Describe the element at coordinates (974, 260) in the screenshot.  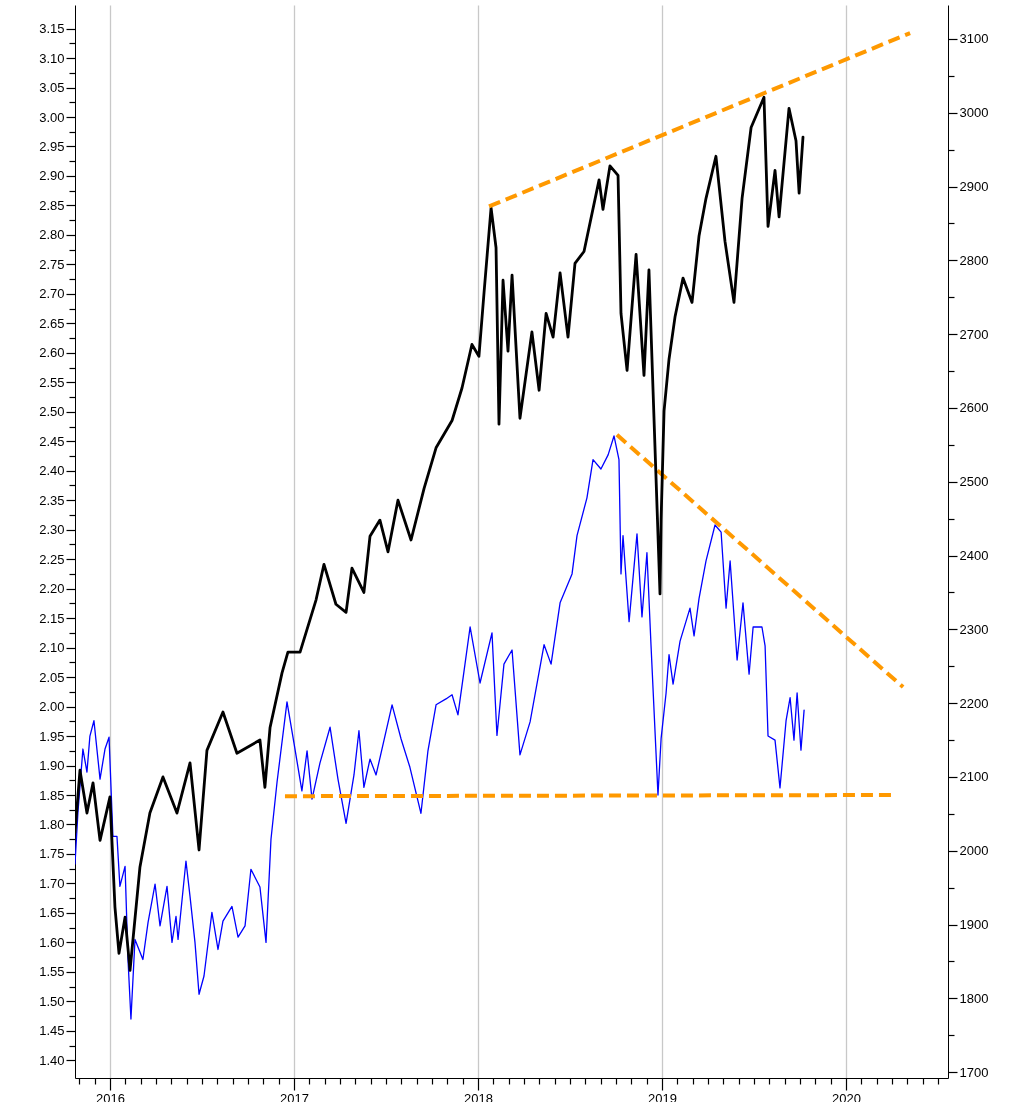
I see `y2-tick-label: 2800` at that location.